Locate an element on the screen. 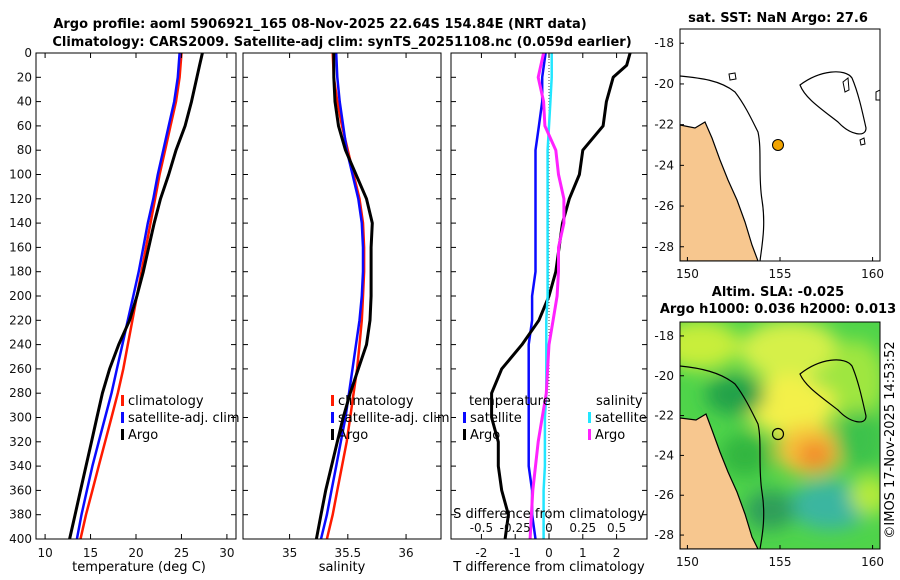  series-climatology is located at coordinates (131, 296).